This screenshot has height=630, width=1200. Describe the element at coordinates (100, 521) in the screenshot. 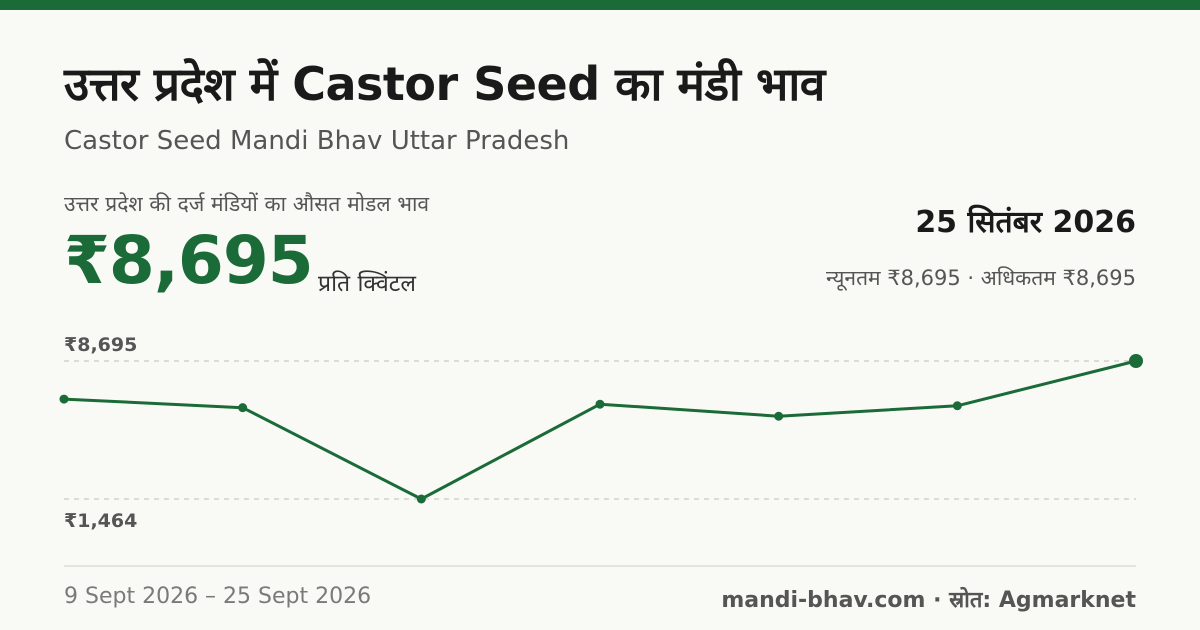

I see `y-tick-label-min: ₹1,464` at that location.